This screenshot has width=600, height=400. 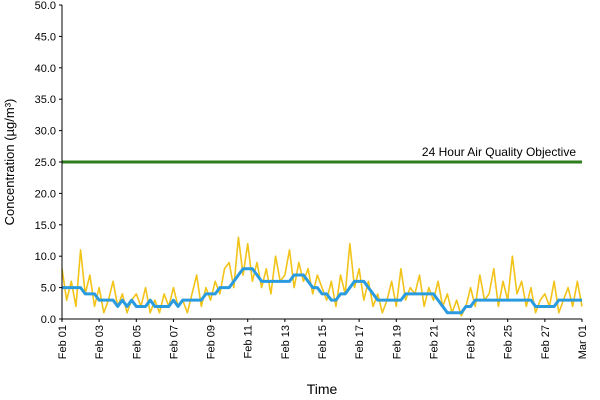 I want to click on x-tick-label: Mar 01, so click(x=583, y=342).